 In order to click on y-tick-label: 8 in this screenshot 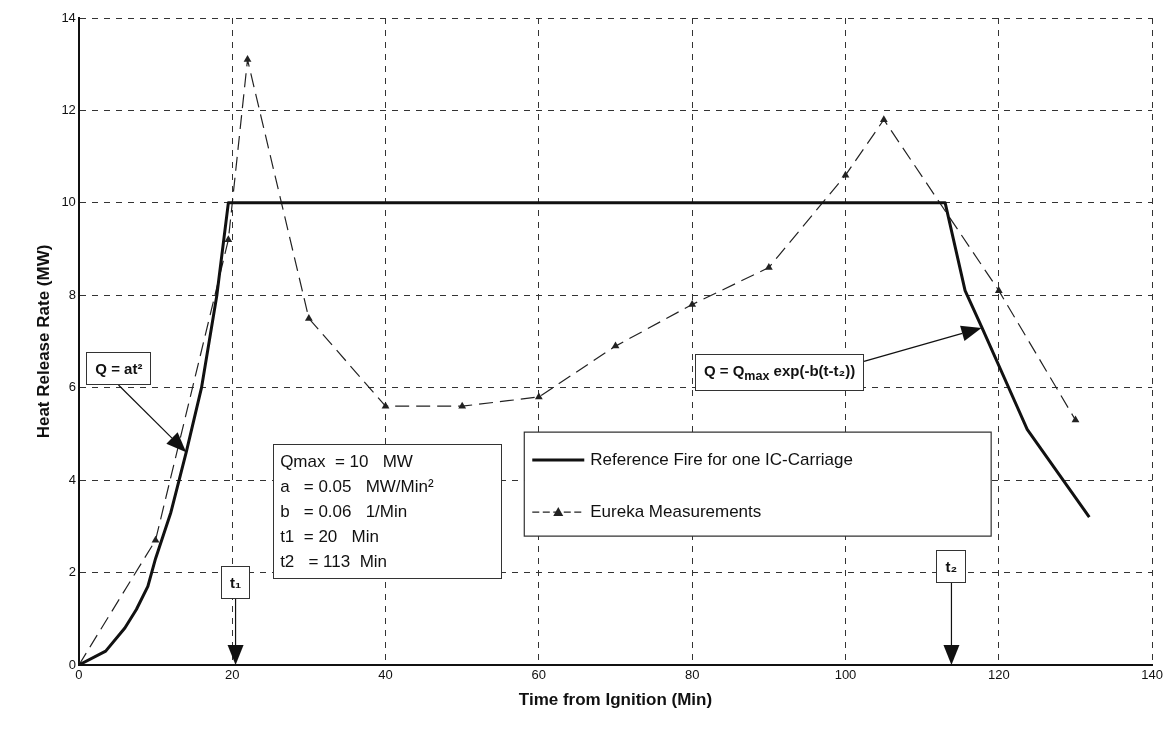, I will do `click(72, 294)`.